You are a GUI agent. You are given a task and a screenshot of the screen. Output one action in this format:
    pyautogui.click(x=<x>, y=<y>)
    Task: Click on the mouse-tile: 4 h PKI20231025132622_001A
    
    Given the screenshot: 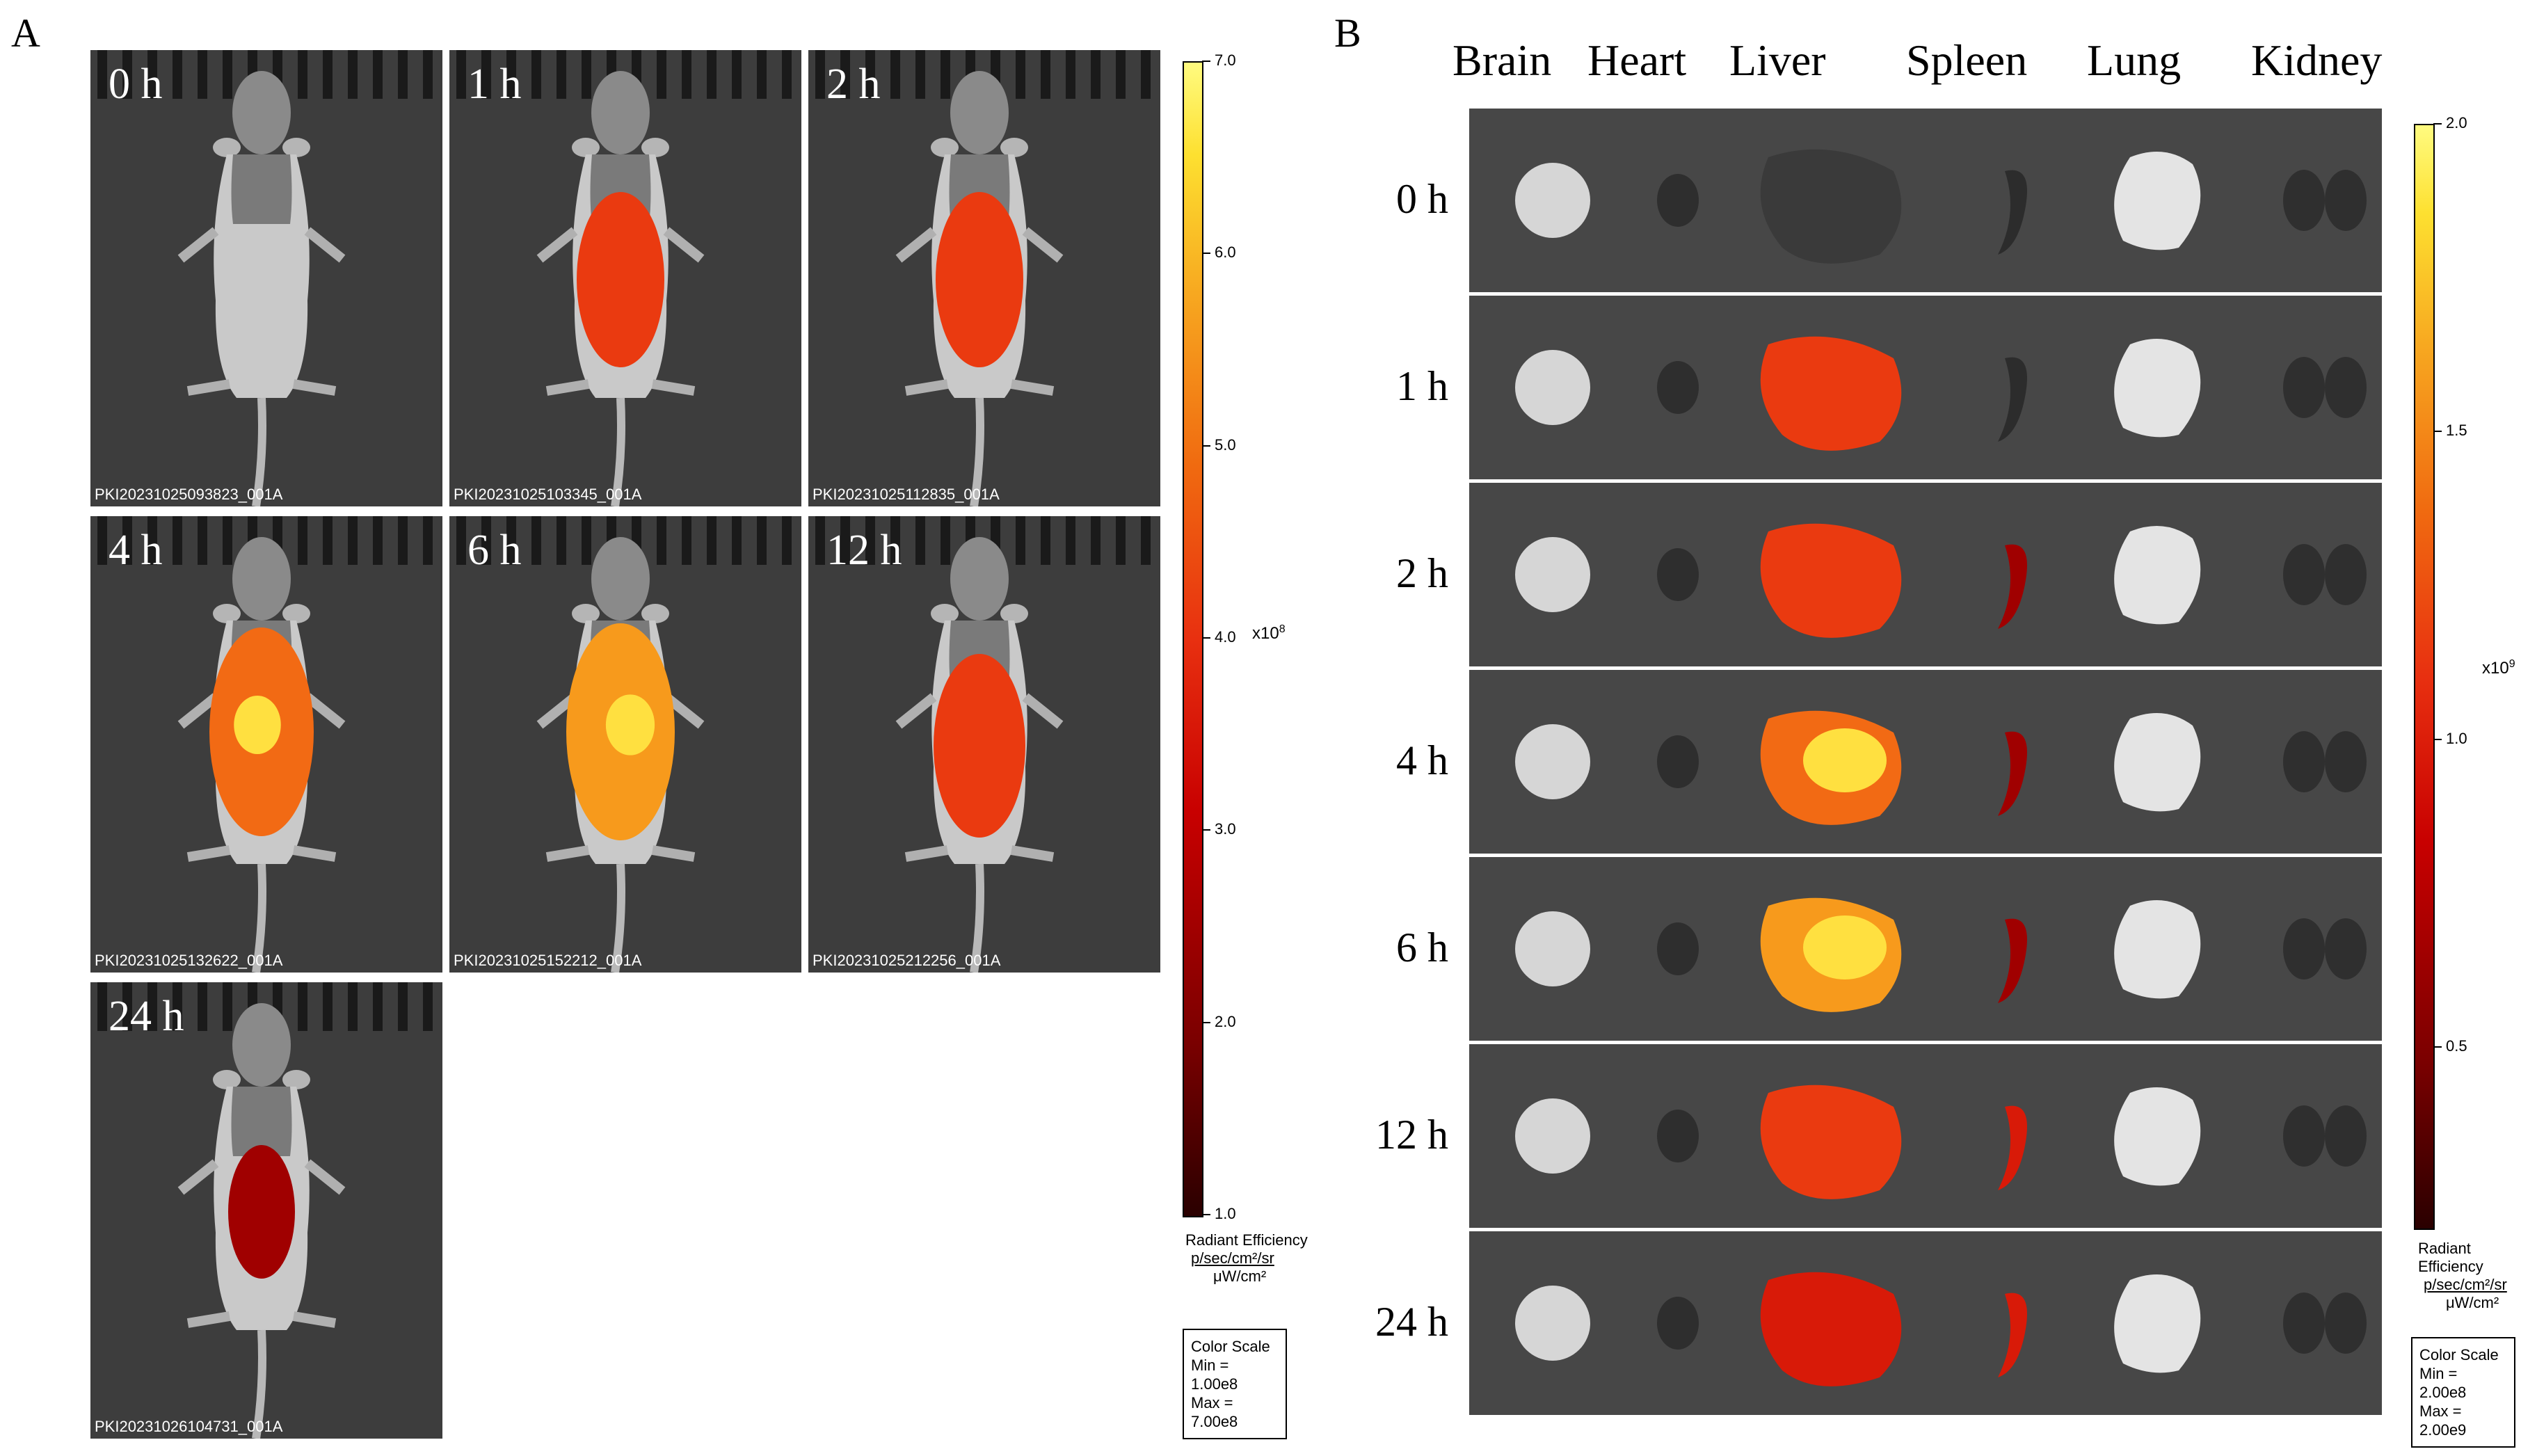 What is the action you would take?
    pyautogui.click(x=266, y=744)
    